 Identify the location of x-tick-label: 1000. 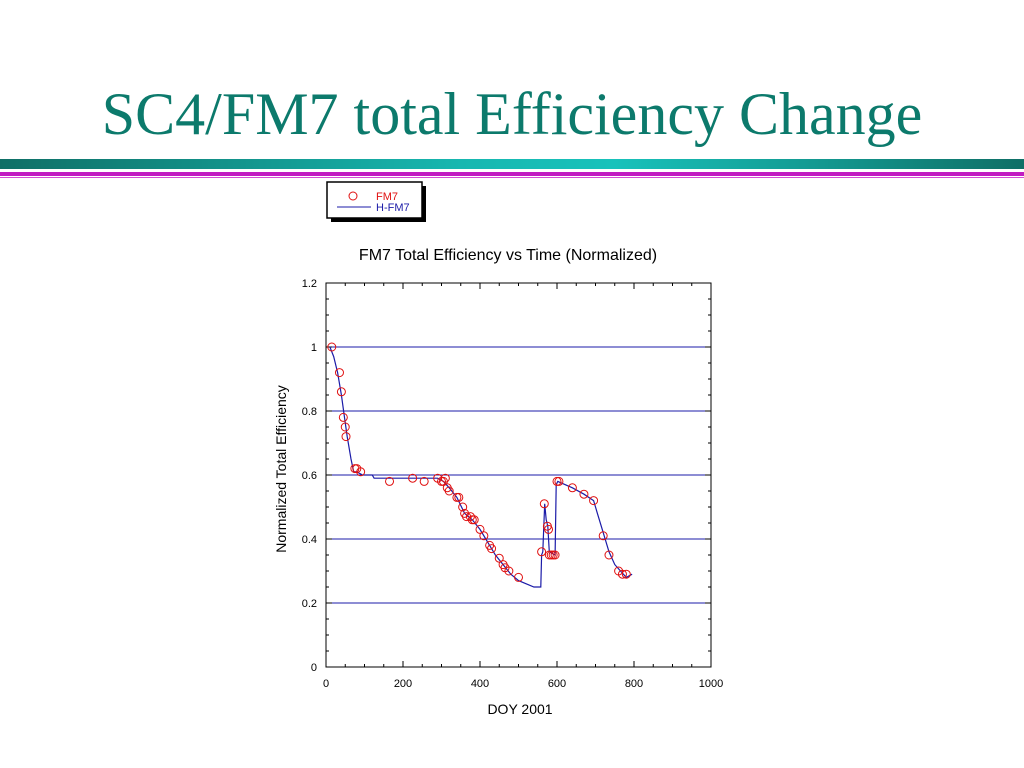
(711, 684).